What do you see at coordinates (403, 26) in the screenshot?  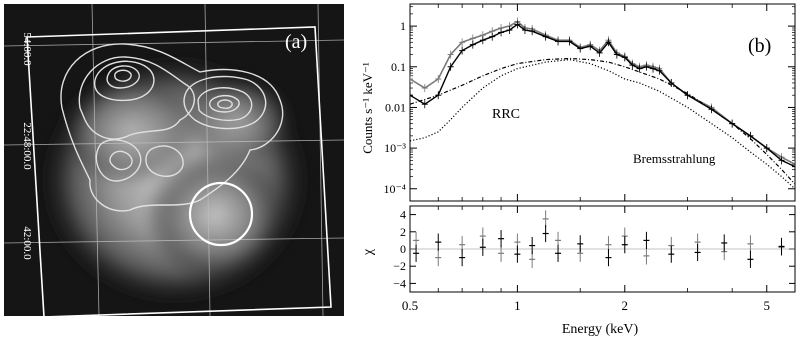 I see `y-tick-label: 1` at bounding box center [403, 26].